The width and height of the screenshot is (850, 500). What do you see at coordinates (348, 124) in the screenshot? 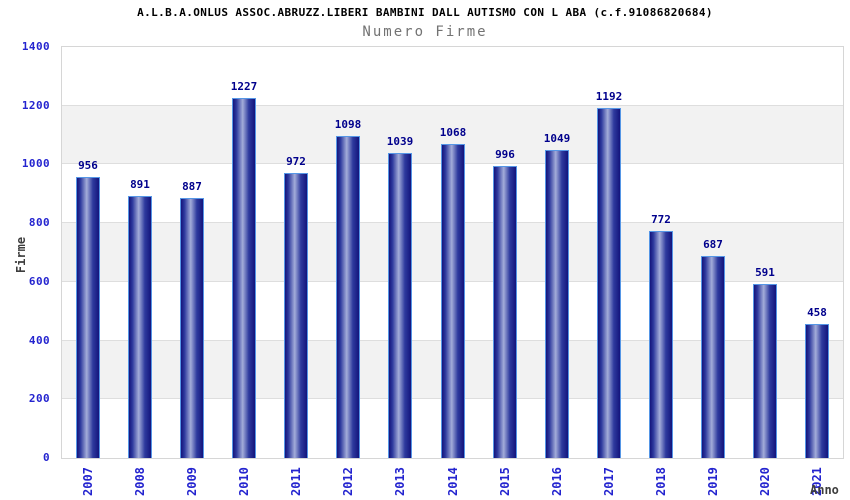
I see `bar-value-label: 1098` at bounding box center [348, 124].